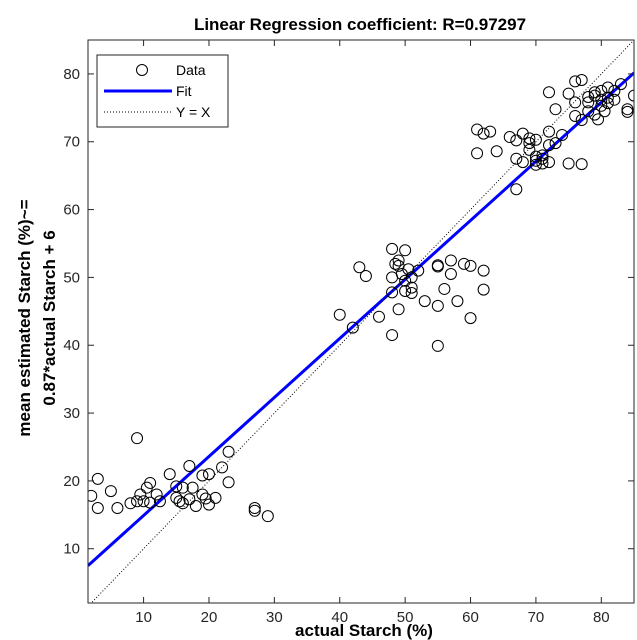 Image resolution: width=637 pixels, height=640 pixels. I want to click on y-tick-label: 80, so click(71, 74).